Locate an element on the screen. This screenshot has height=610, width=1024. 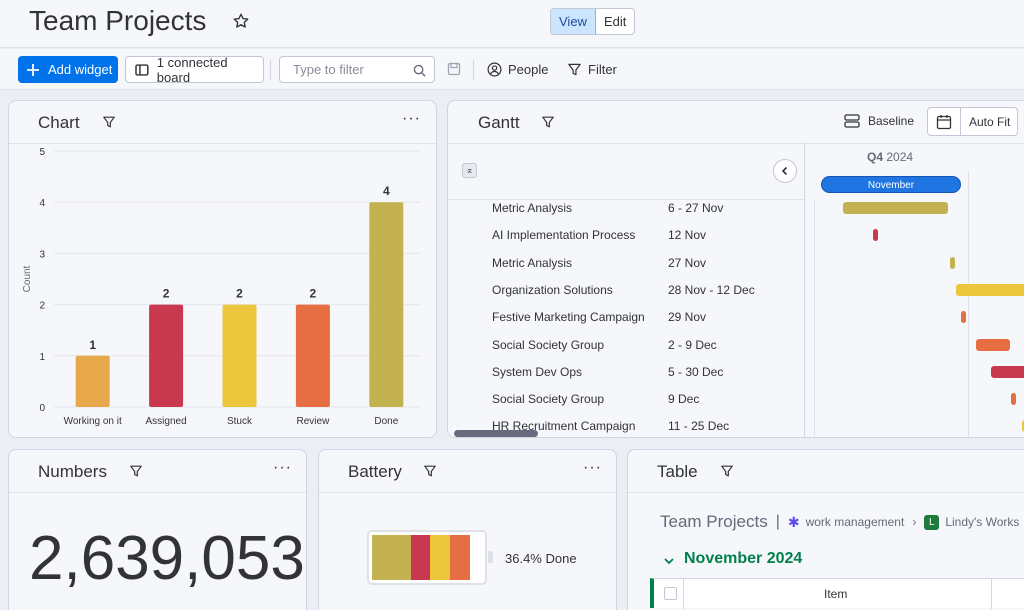
view-edit-toggle: View Edit is located at coordinates (593, 21).